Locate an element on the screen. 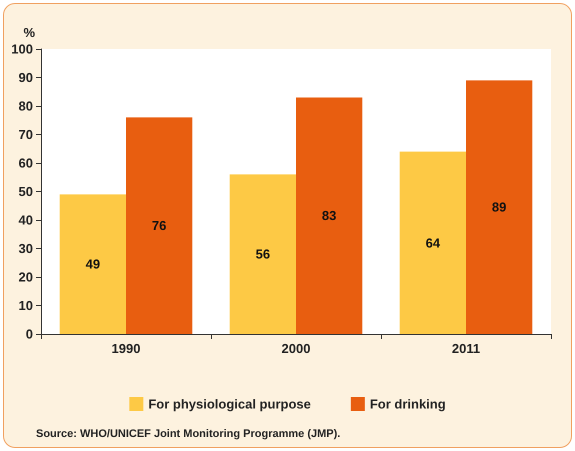 Image resolution: width=575 pixels, height=451 pixels. x-tick-label: 1990 is located at coordinates (126, 348).